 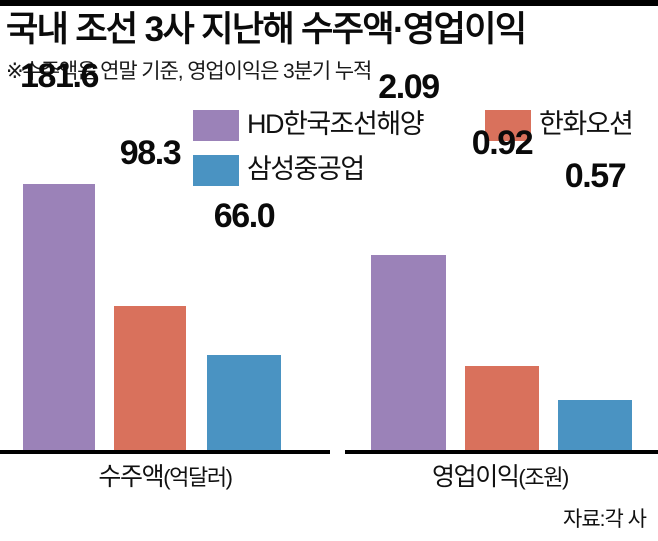 I want to click on legend-swatch-hd-korea-shipbuilding-marine, so click(x=216, y=125).